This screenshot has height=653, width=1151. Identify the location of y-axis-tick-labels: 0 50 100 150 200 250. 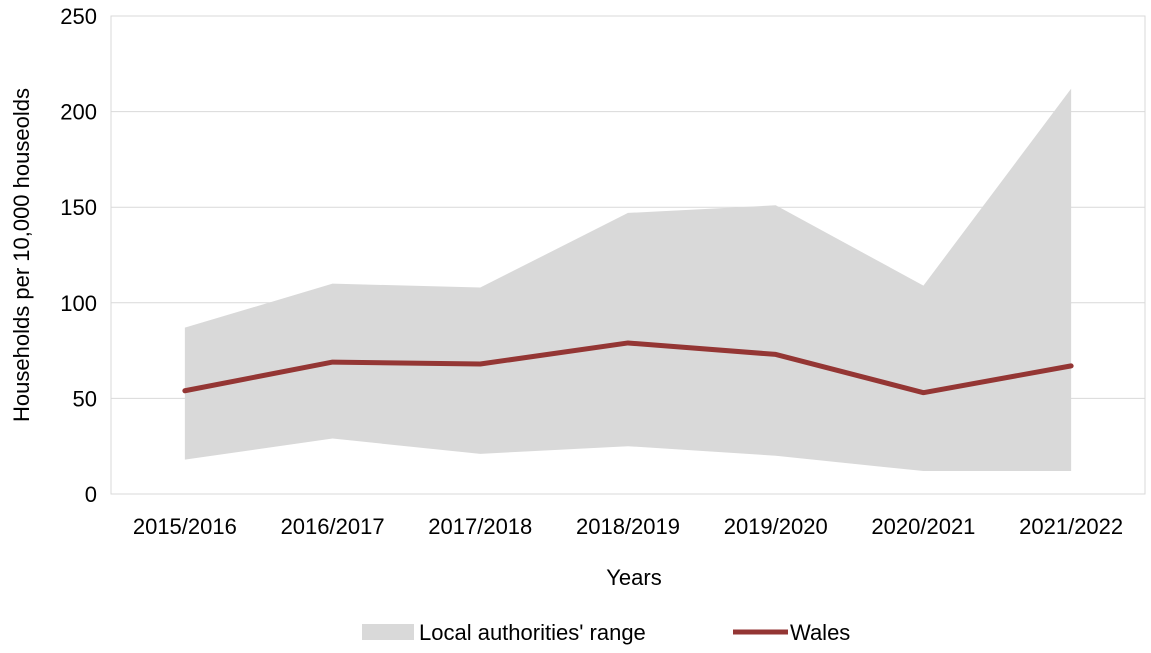
(78, 255).